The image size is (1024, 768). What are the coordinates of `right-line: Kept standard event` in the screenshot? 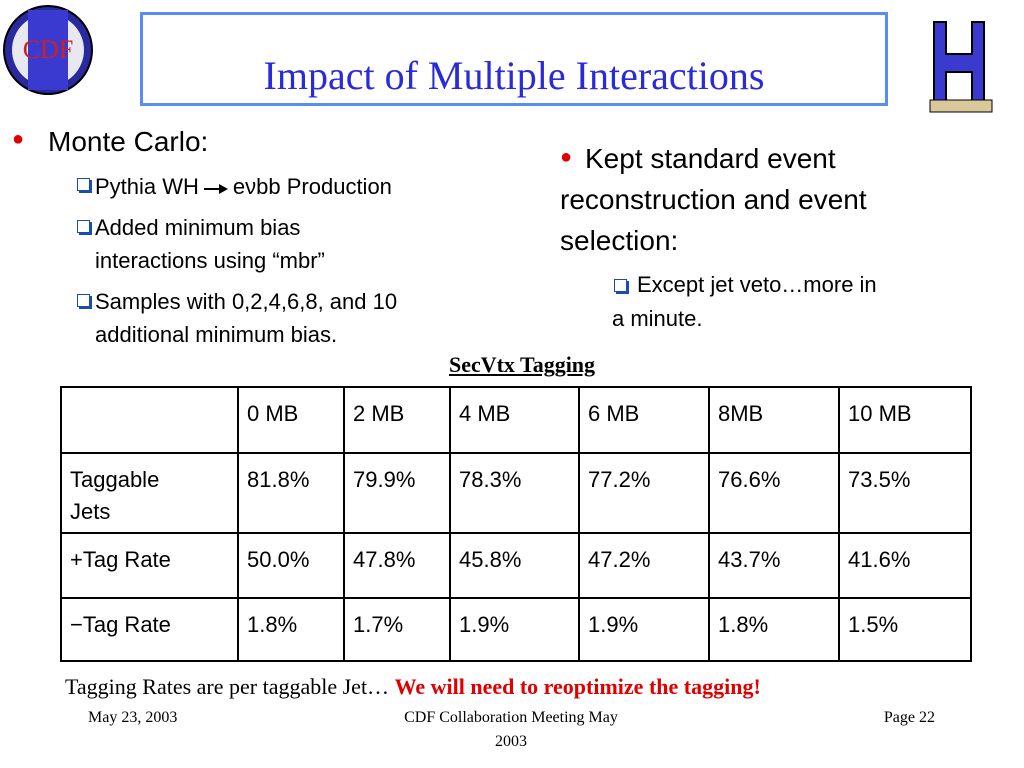 It's located at (710, 158).